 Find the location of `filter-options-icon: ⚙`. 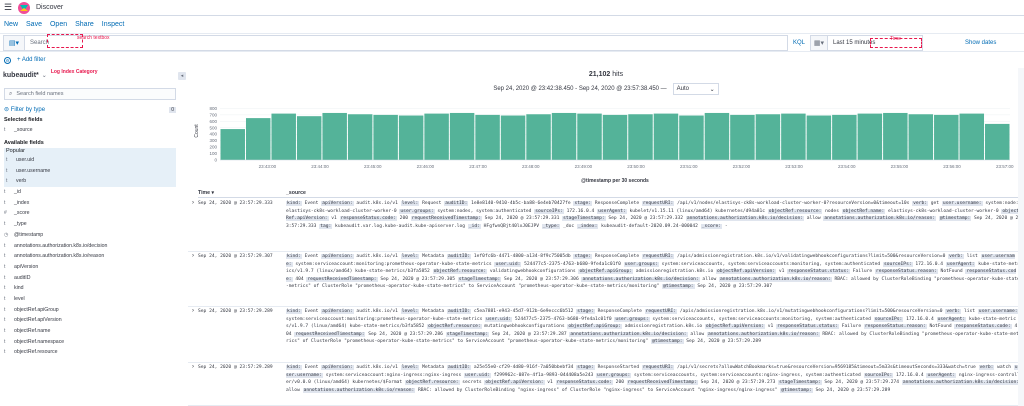

filter-options-icon: ⚙ is located at coordinates (7, 60).